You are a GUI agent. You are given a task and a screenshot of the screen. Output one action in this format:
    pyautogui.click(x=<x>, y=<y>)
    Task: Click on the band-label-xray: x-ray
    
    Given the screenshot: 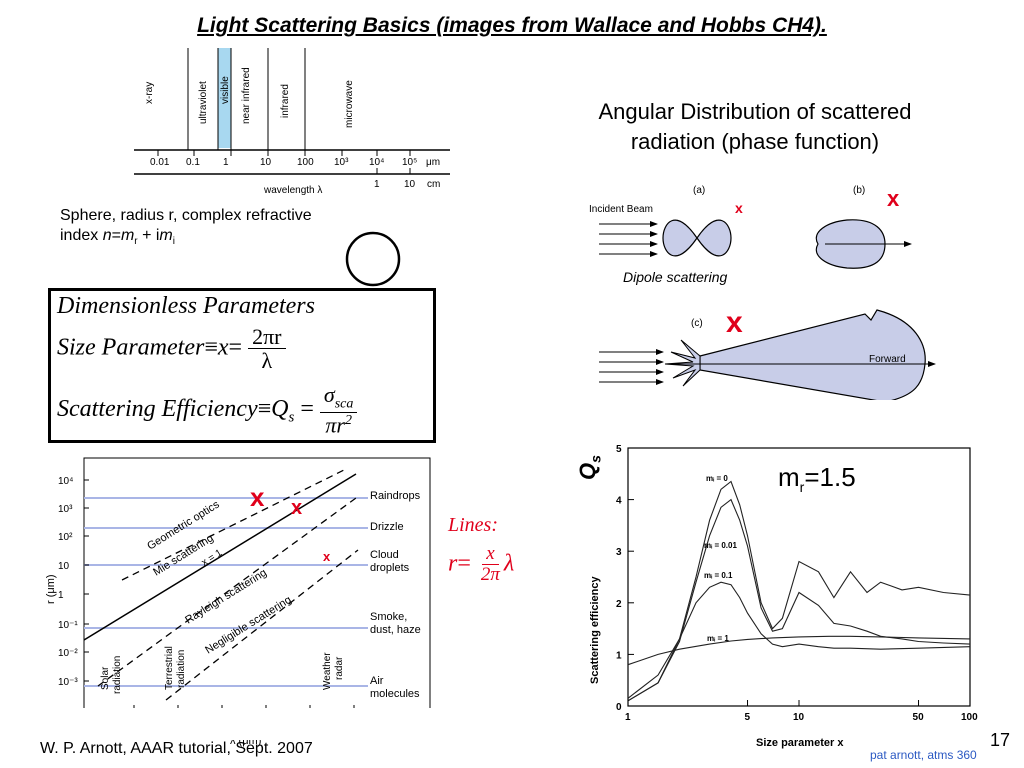 What is the action you would take?
    pyautogui.click(x=149, y=93)
    